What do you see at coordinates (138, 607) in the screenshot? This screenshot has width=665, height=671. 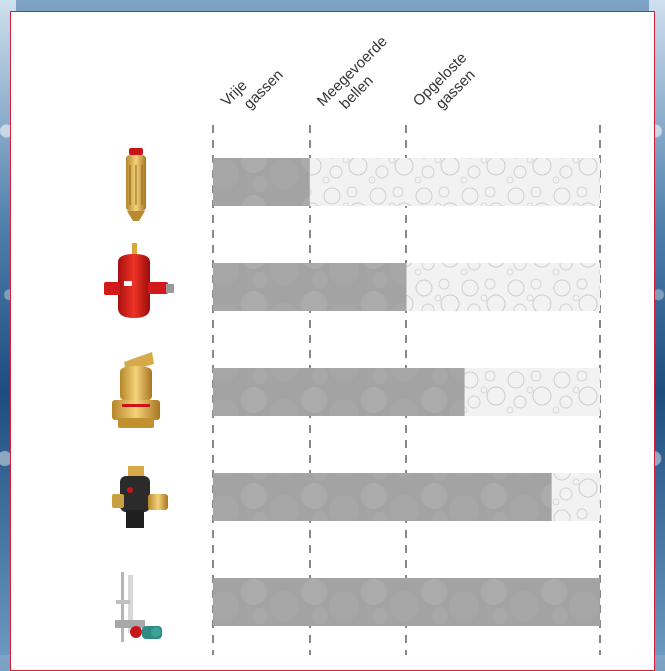 I see `vacuum-degassing-unit-icon` at bounding box center [138, 607].